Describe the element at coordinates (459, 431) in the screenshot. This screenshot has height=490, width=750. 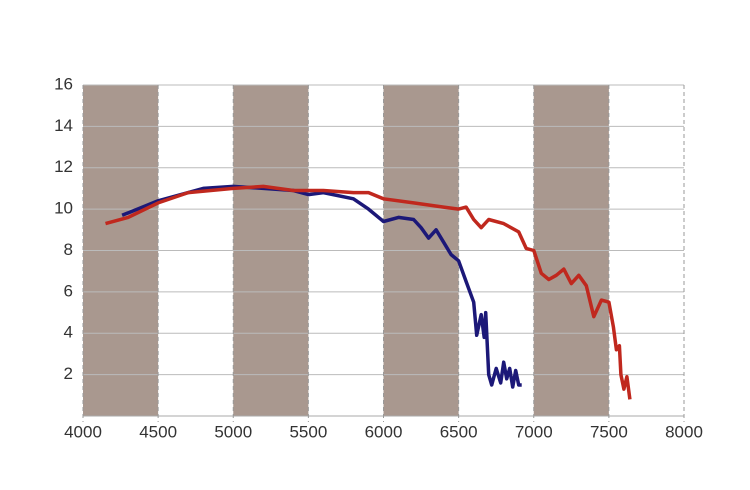
I see `x-tick-label: 6500` at that location.